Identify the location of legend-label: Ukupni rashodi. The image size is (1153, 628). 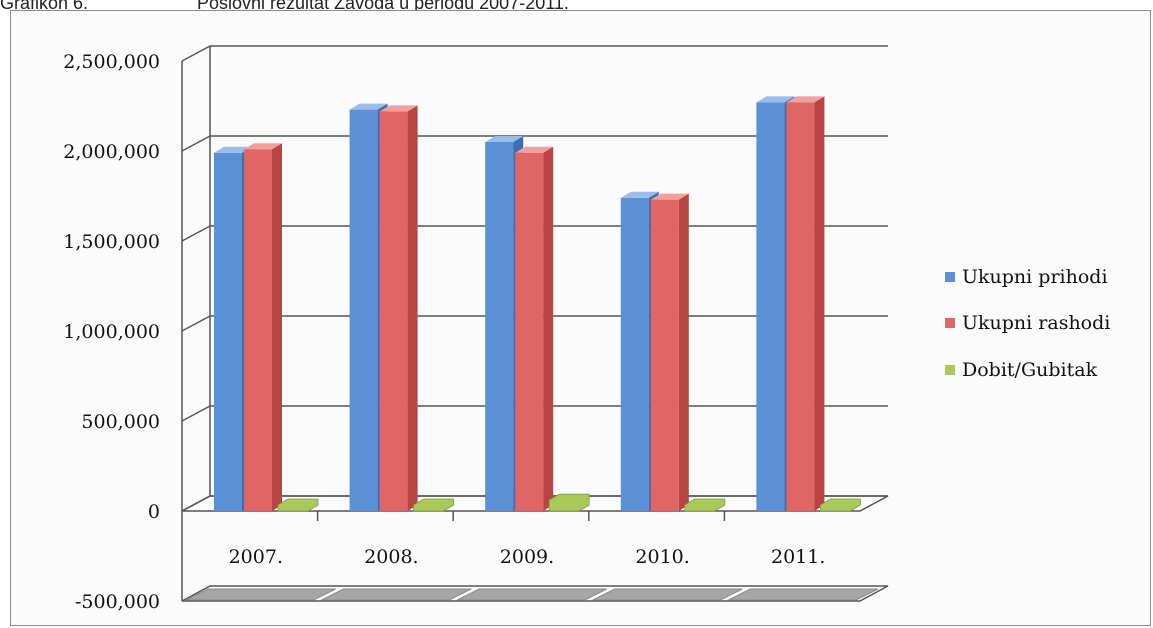
(1036, 323).